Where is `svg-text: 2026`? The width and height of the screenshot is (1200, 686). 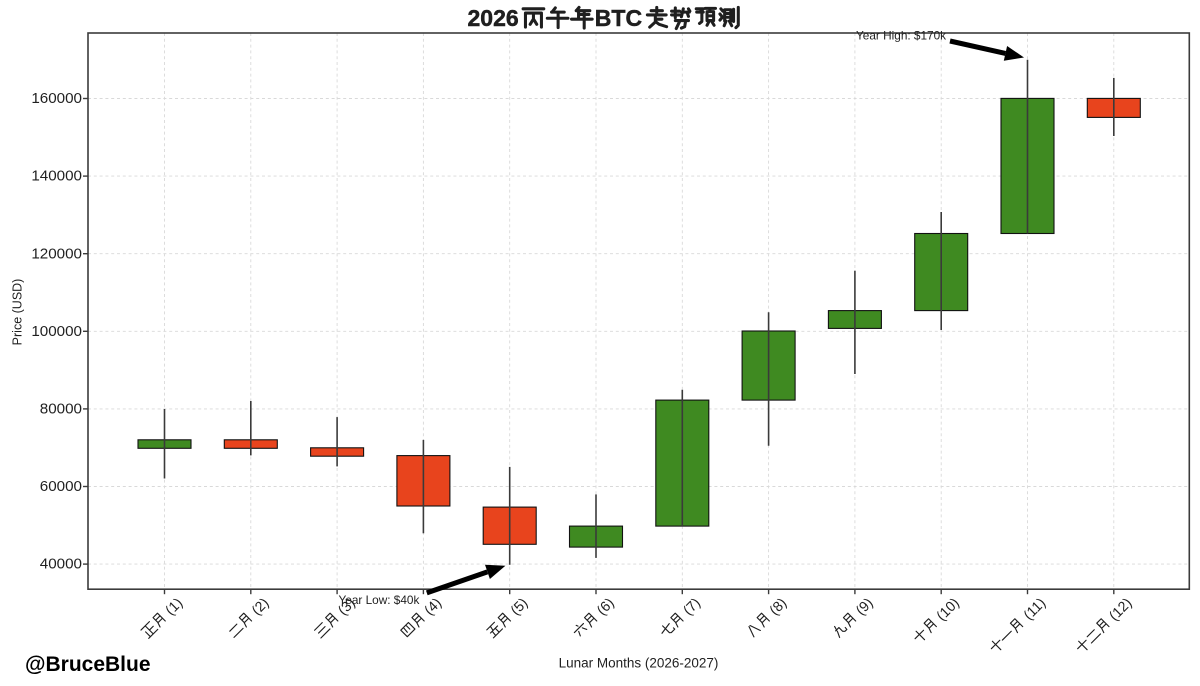
svg-text: 2026 is located at coordinates (493, 18).